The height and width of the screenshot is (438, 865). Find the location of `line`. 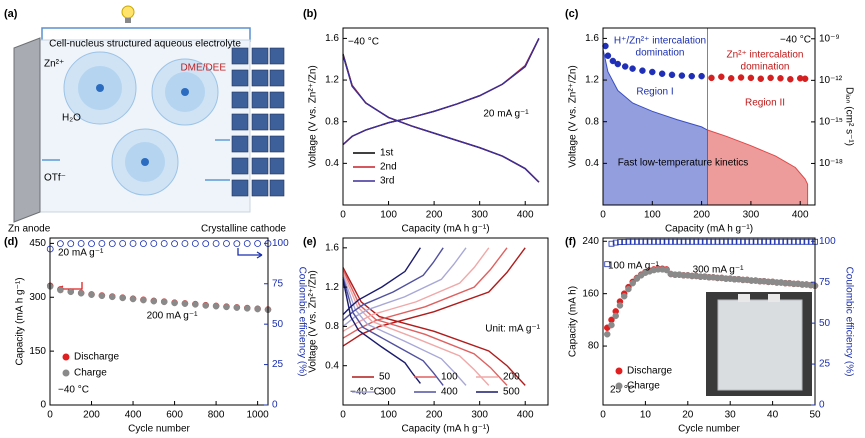

line is located at coordinates (404, 316).